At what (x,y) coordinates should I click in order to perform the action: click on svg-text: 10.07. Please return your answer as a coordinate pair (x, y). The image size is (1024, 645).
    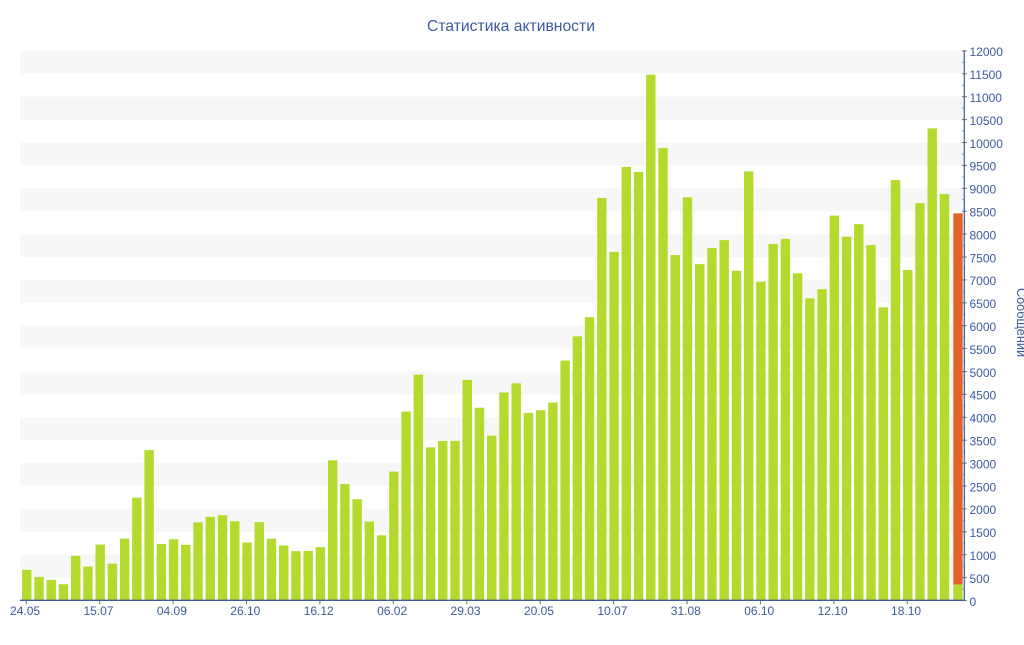
    Looking at the image, I should click on (612, 611).